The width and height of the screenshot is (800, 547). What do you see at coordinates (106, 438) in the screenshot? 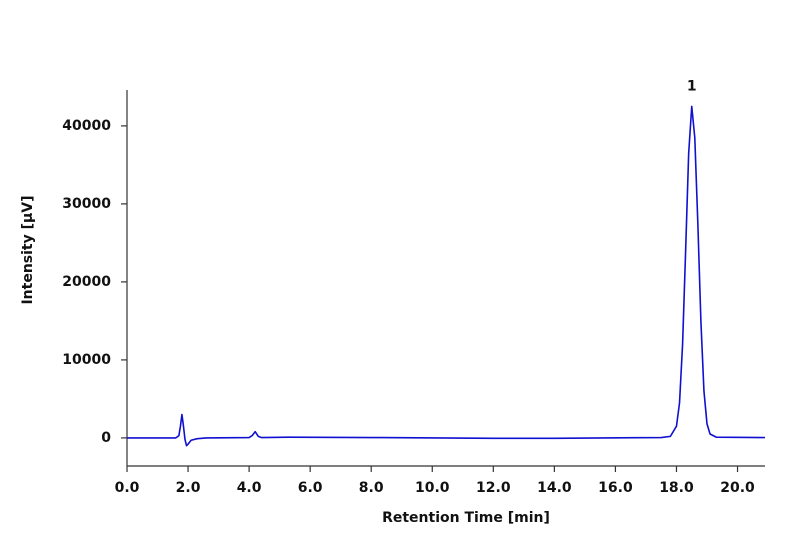
I see `y-tick-label: 0` at bounding box center [106, 438].